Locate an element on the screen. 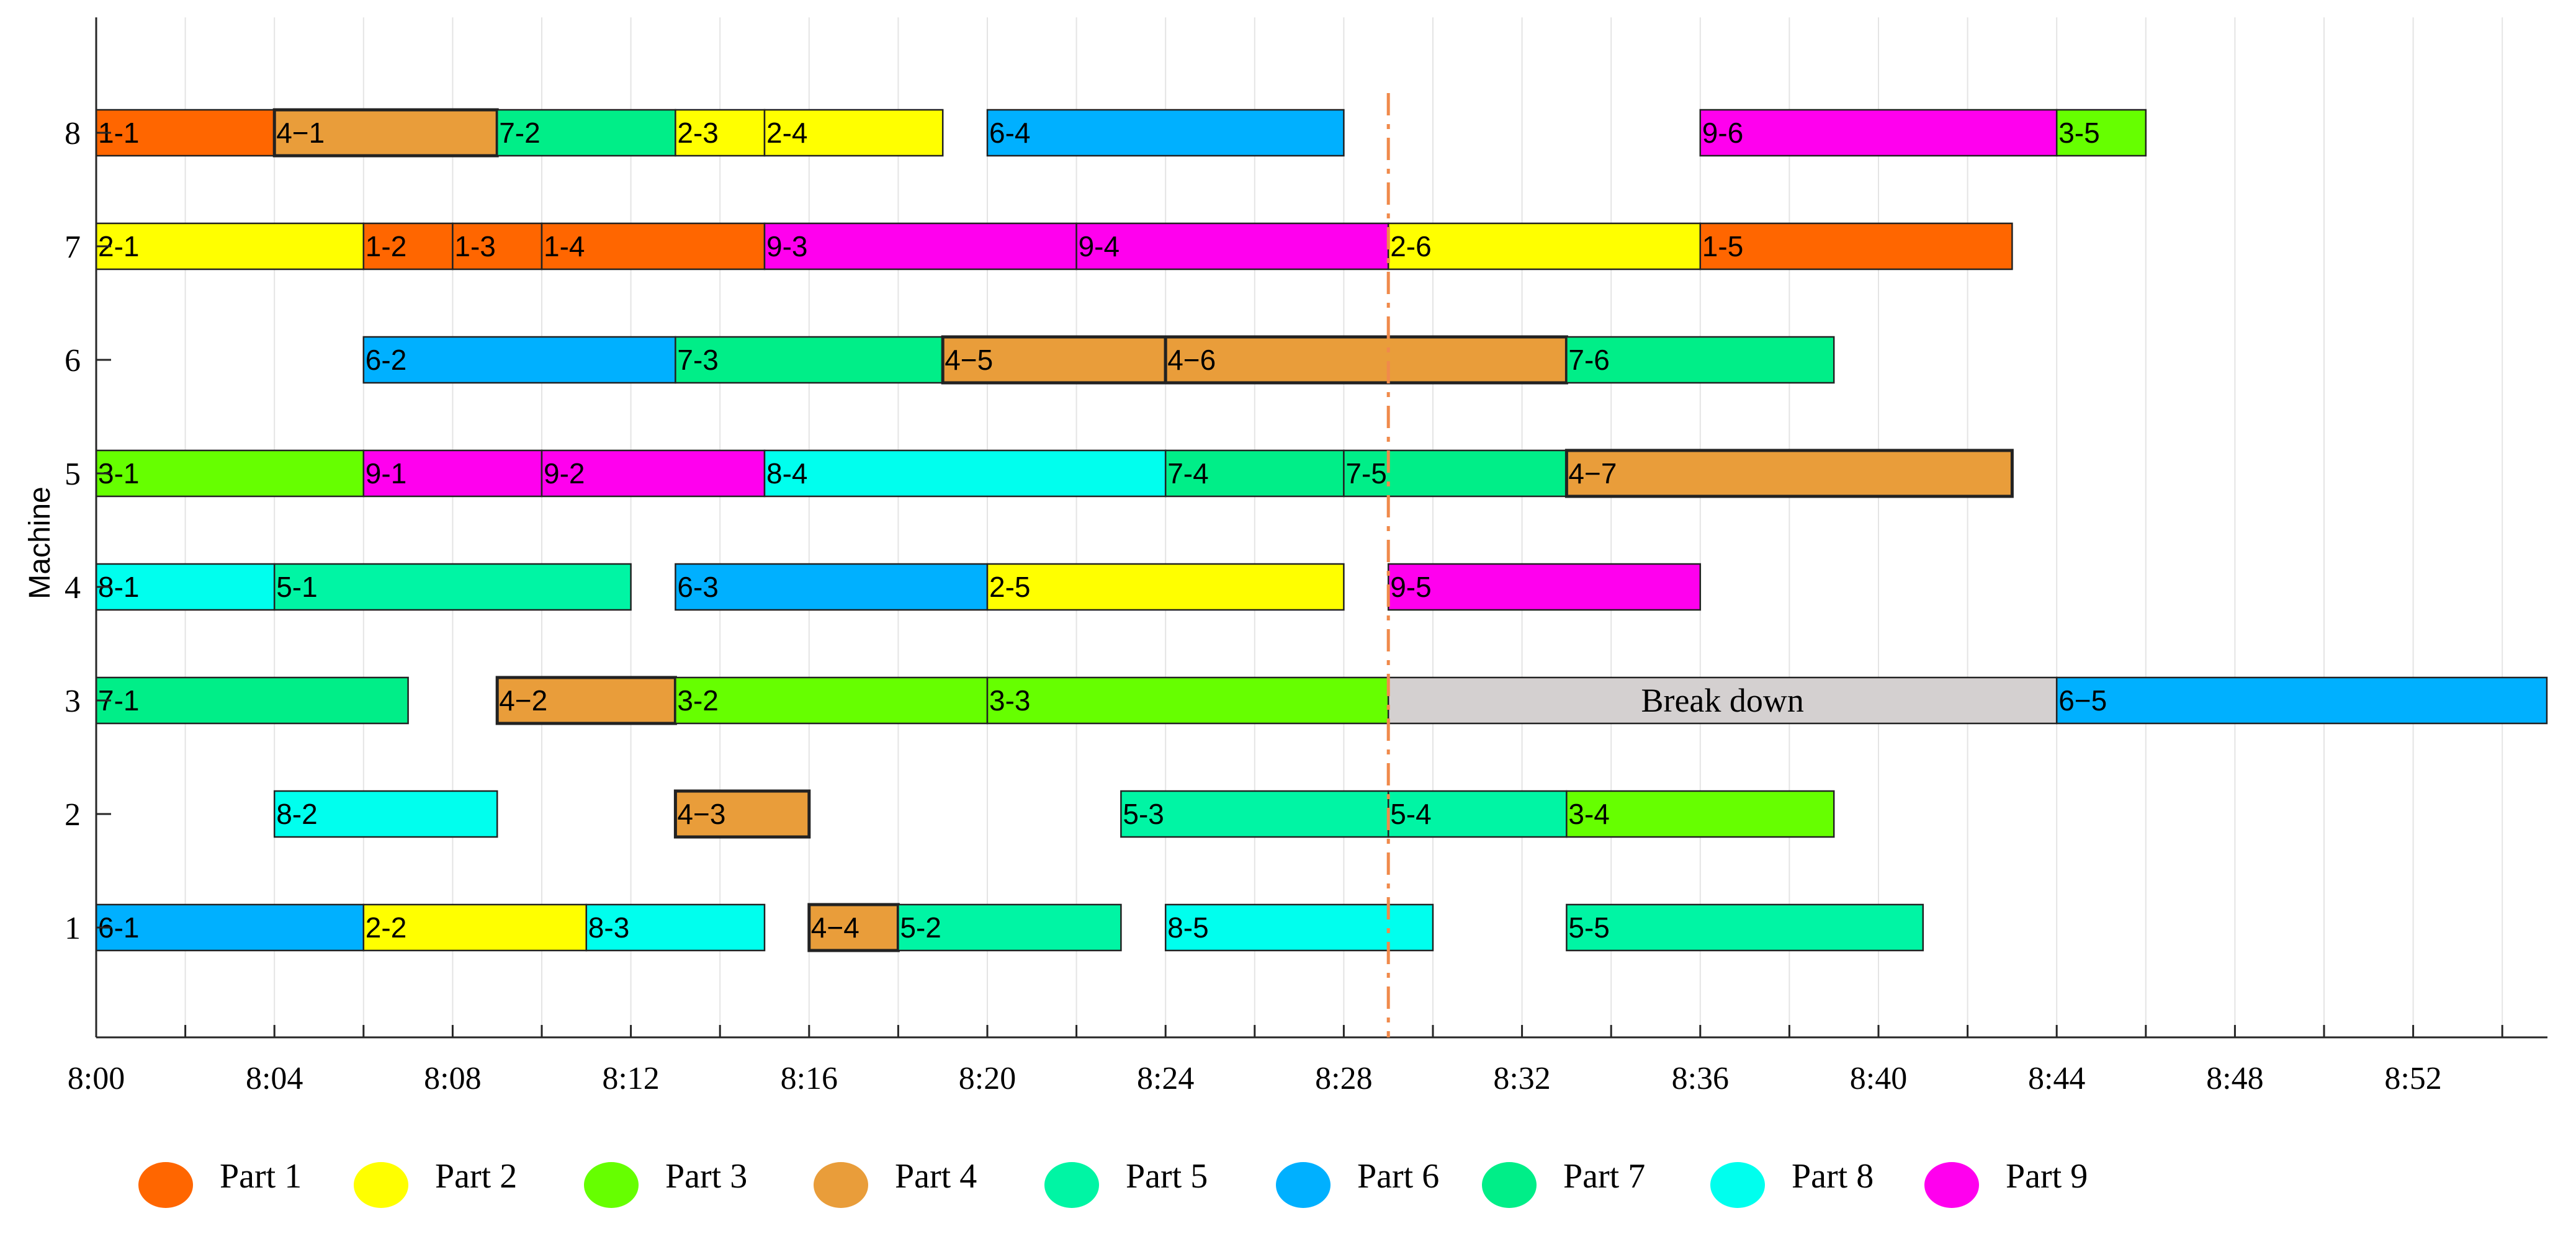 This screenshot has height=1239, width=2576. operation-label: 5-3 is located at coordinates (1143, 814).